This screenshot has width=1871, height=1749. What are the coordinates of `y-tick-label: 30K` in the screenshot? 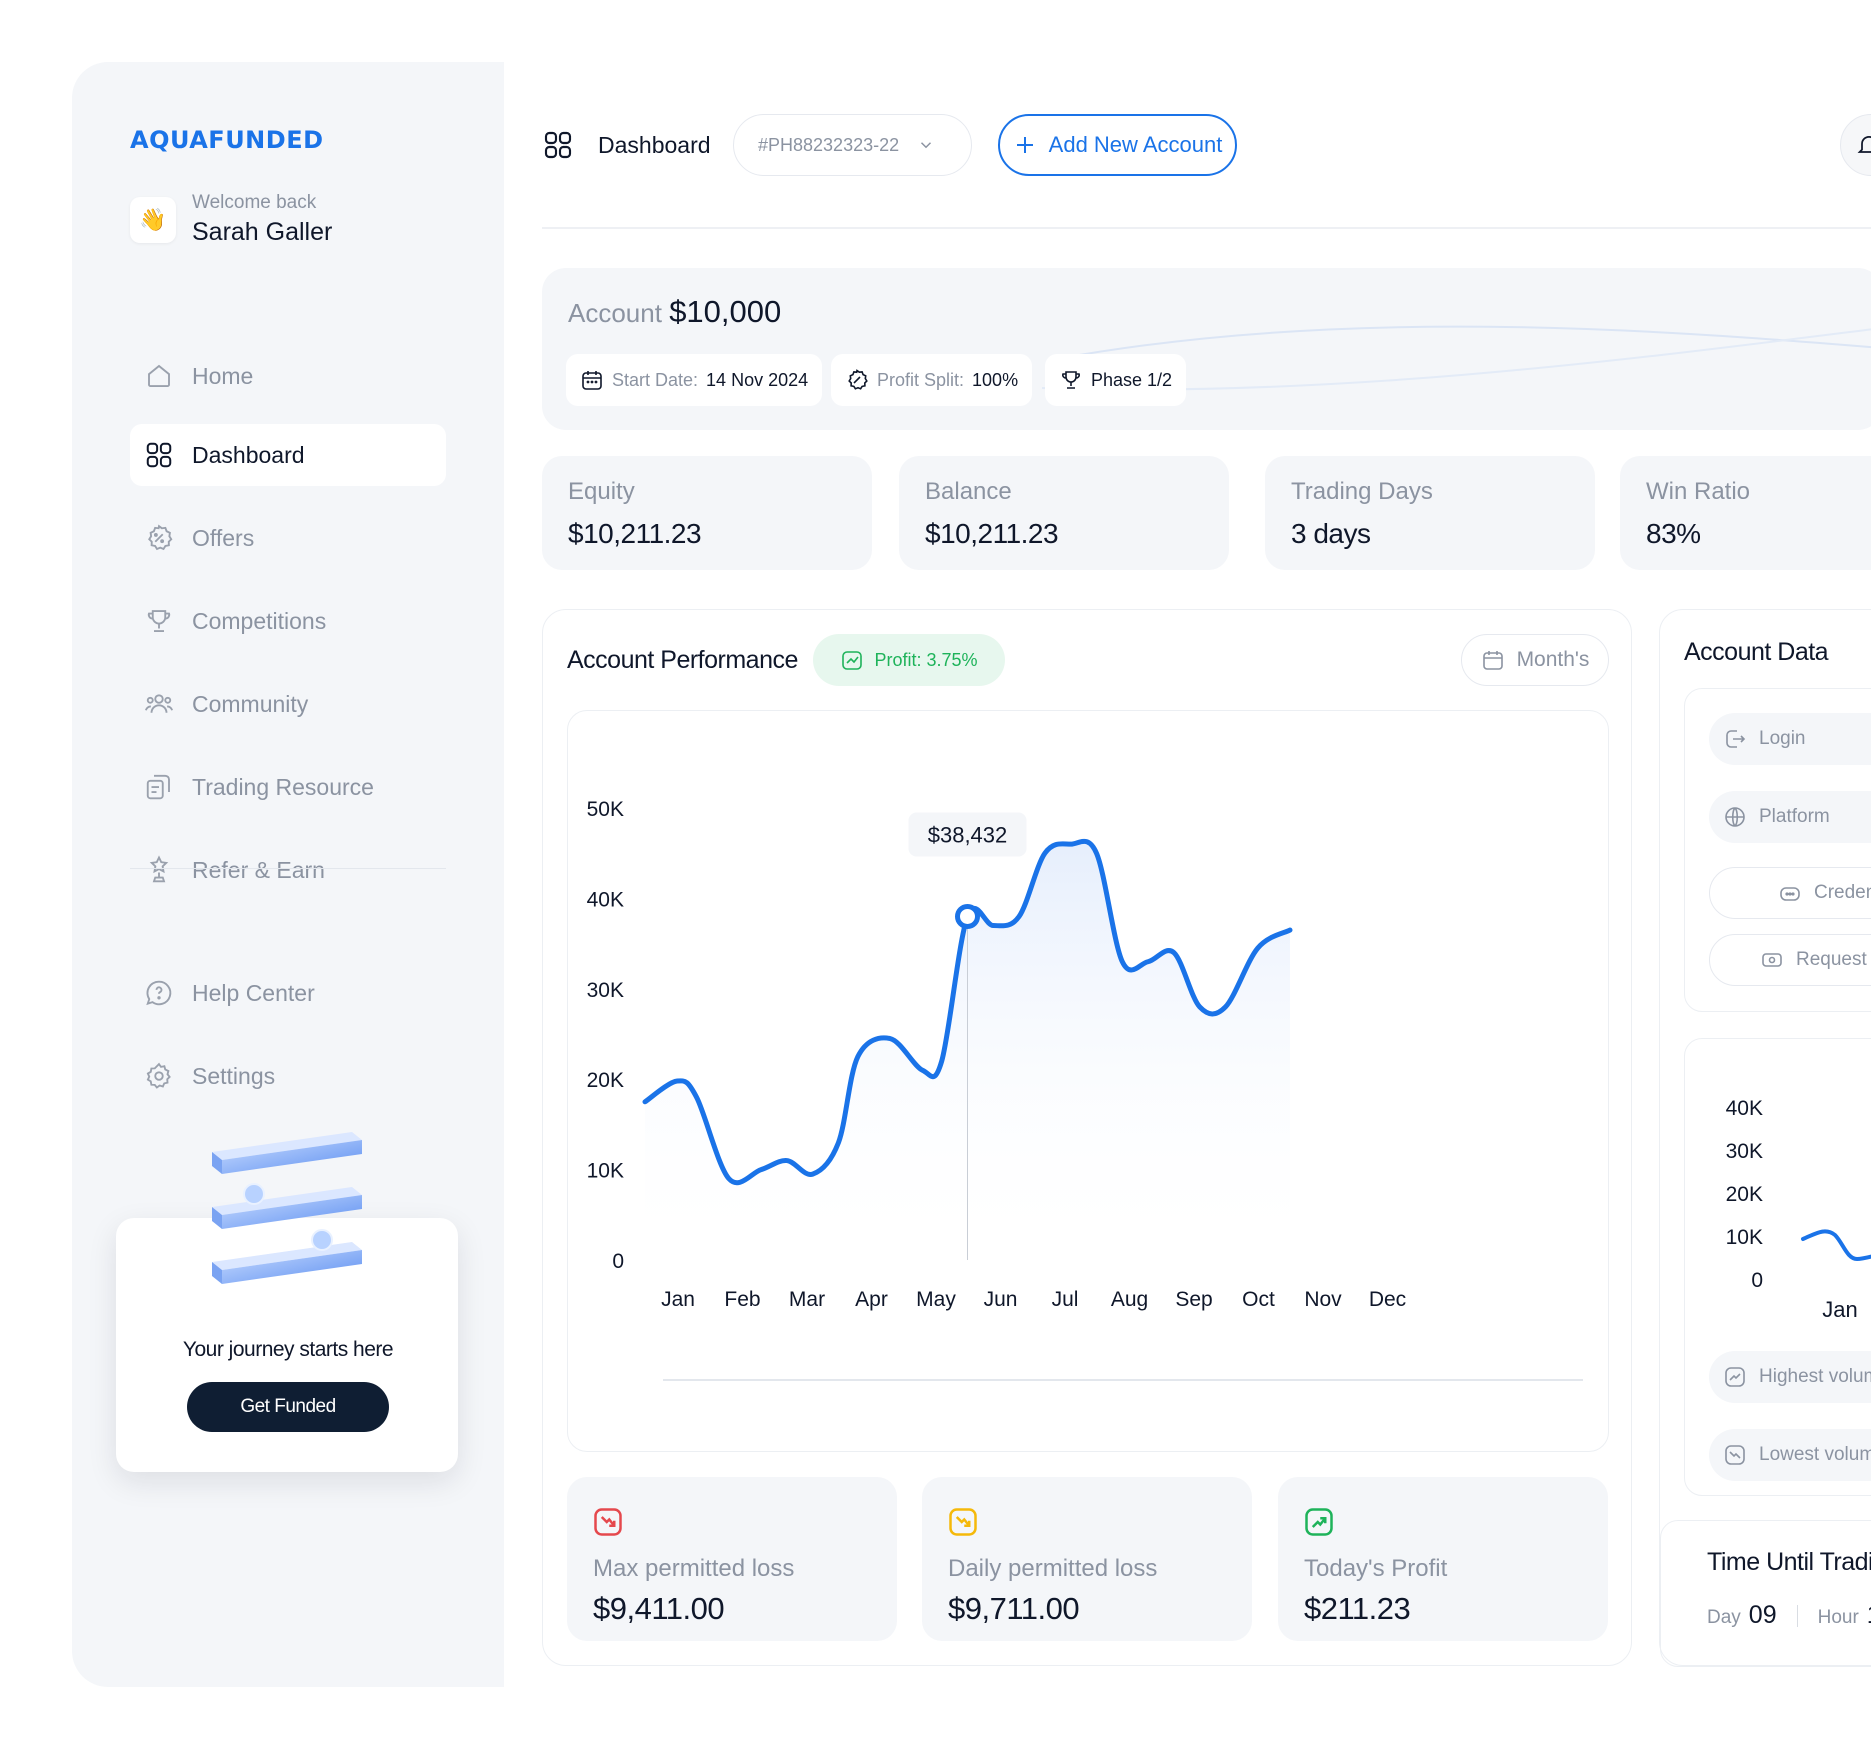 It's located at (605, 990).